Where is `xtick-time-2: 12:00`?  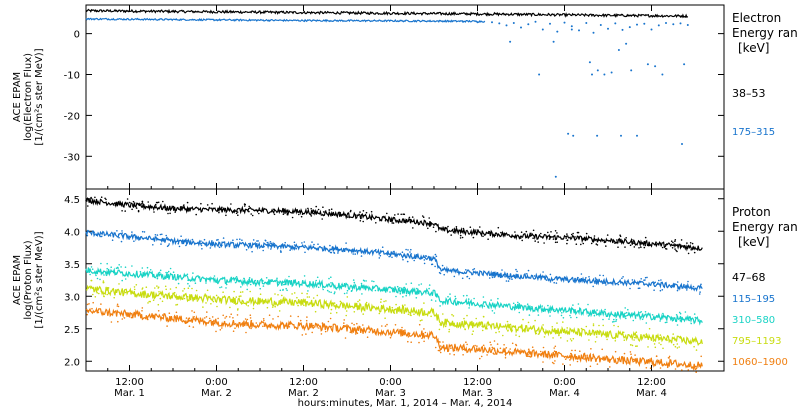 xtick-time-2: 12:00 is located at coordinates (303, 382).